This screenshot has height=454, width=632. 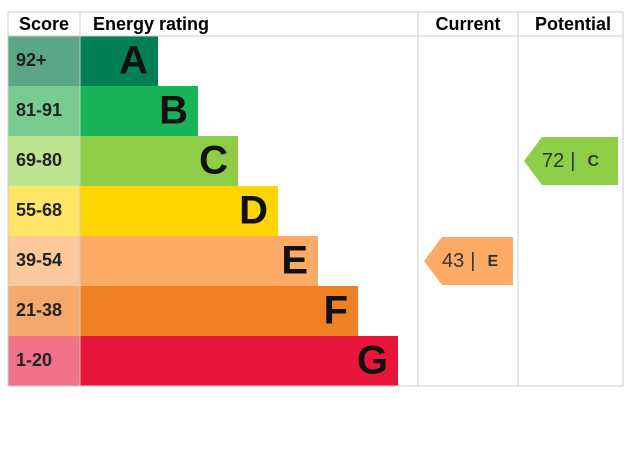 What do you see at coordinates (39, 260) in the screenshot?
I see `score-label: 39-54` at bounding box center [39, 260].